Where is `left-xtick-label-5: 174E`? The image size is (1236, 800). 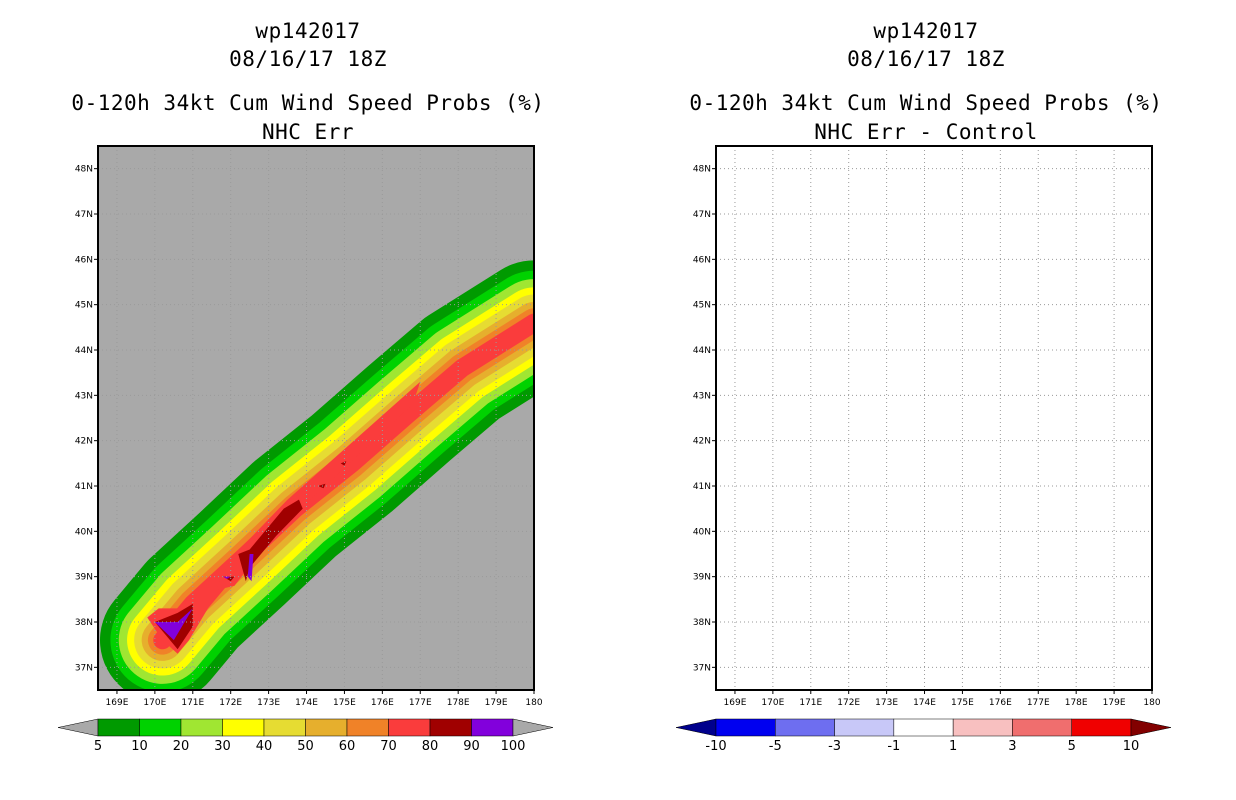 left-xtick-label-5: 174E is located at coordinates (306, 703).